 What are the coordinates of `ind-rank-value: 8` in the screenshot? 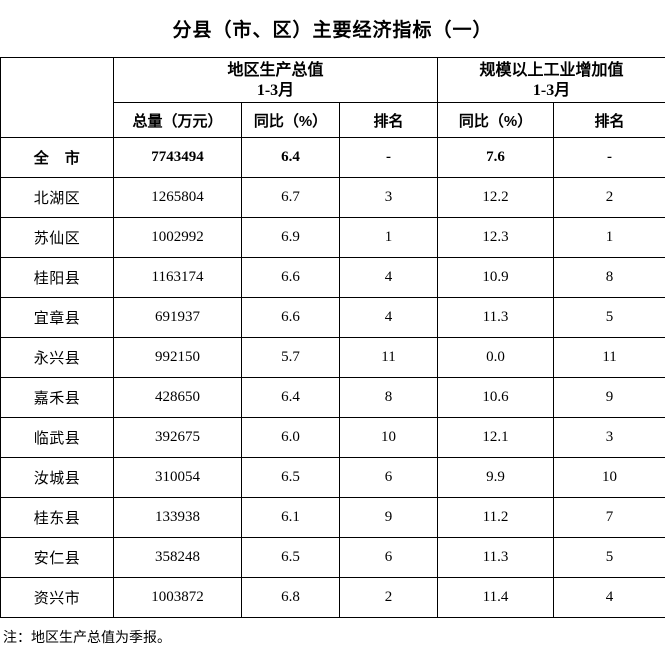 It's located at (609, 277).